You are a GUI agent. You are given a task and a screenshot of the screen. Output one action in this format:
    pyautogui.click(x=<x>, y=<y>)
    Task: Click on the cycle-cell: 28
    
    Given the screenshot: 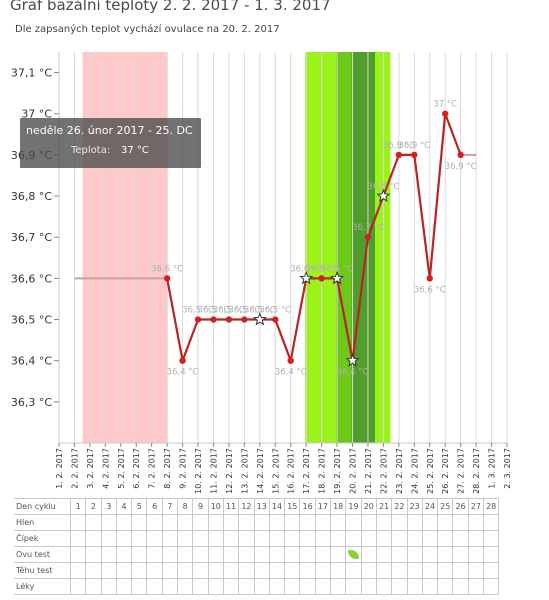 What is the action you would take?
    pyautogui.click(x=491, y=506)
    